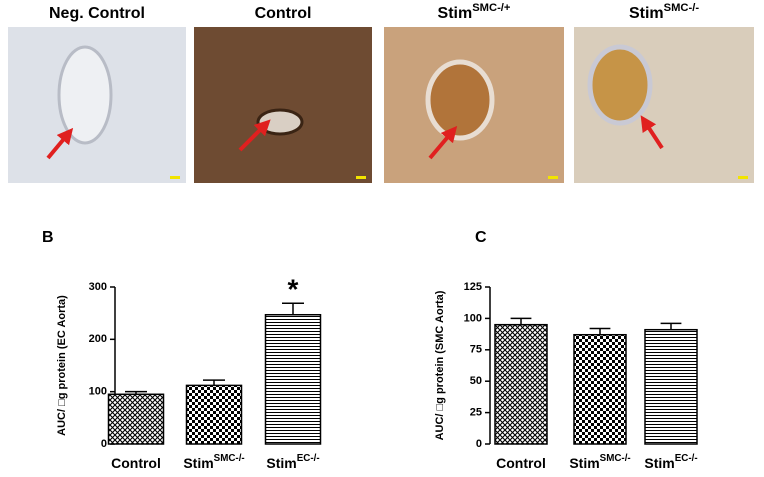 The width and height of the screenshot is (764, 477). I want to click on y-tick-label: 25, so click(476, 413).